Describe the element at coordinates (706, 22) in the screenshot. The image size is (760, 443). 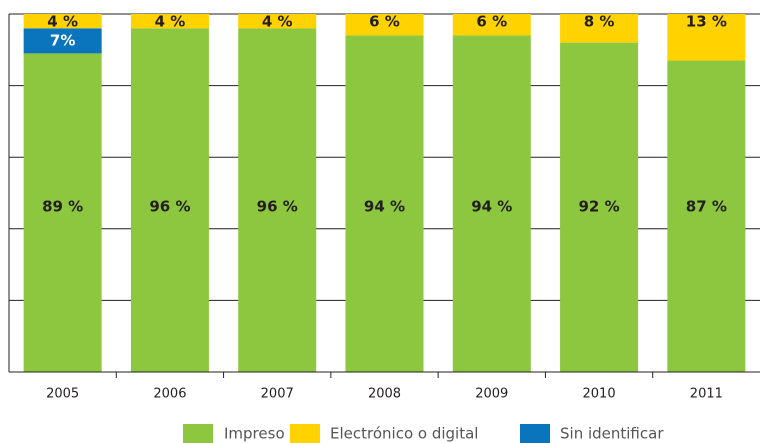
I see `value-label: 13 %` at that location.